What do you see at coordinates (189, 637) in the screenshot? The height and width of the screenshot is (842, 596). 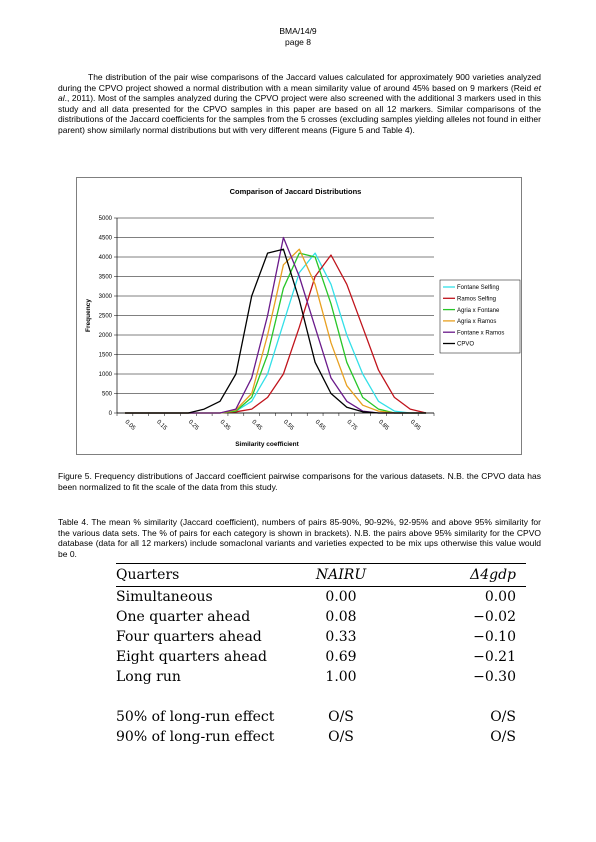 I see `row-label: Four quarters ahead` at bounding box center [189, 637].